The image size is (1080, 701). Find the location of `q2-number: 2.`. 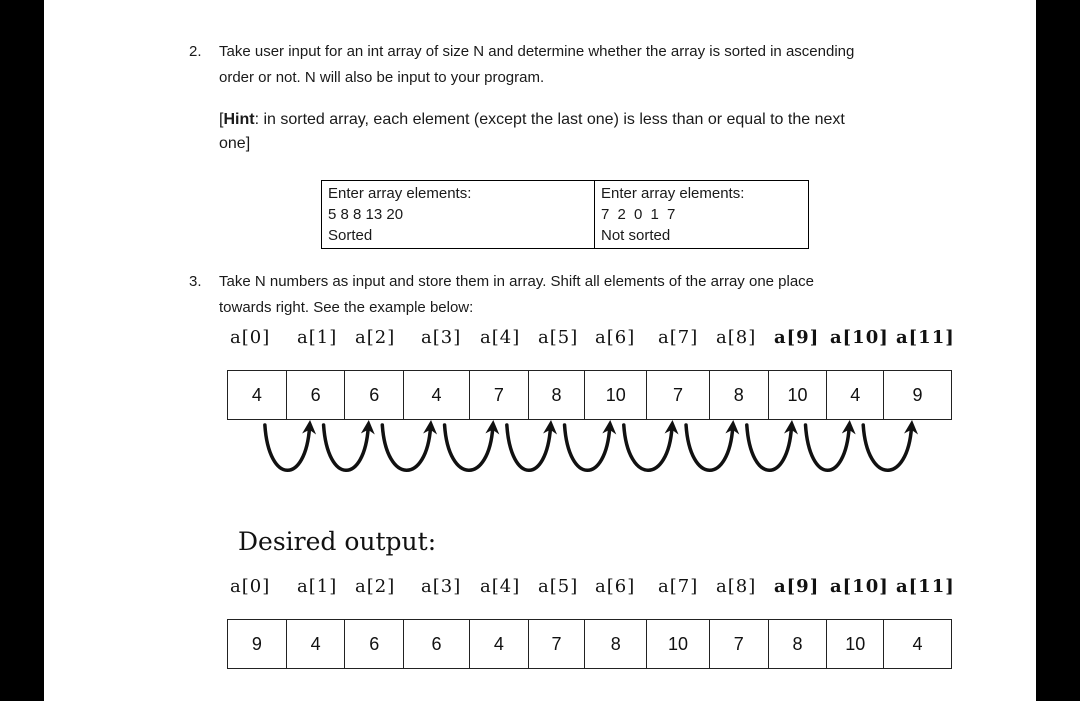

q2-number: 2. is located at coordinates (195, 51).